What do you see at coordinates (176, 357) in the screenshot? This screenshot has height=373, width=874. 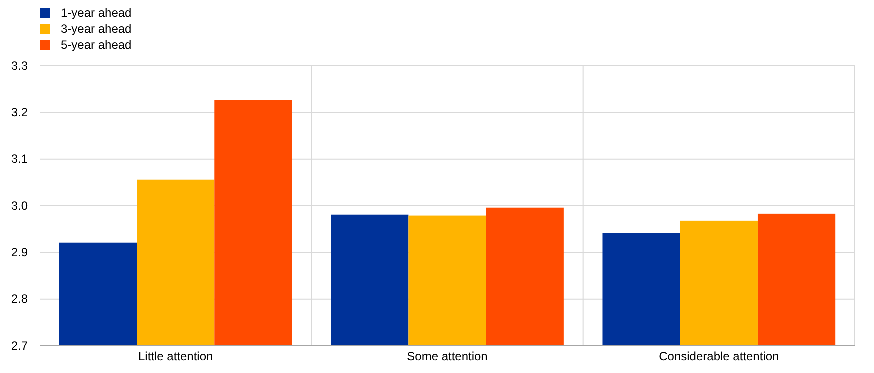 I see `x-tick-label: Little attention` at bounding box center [176, 357].